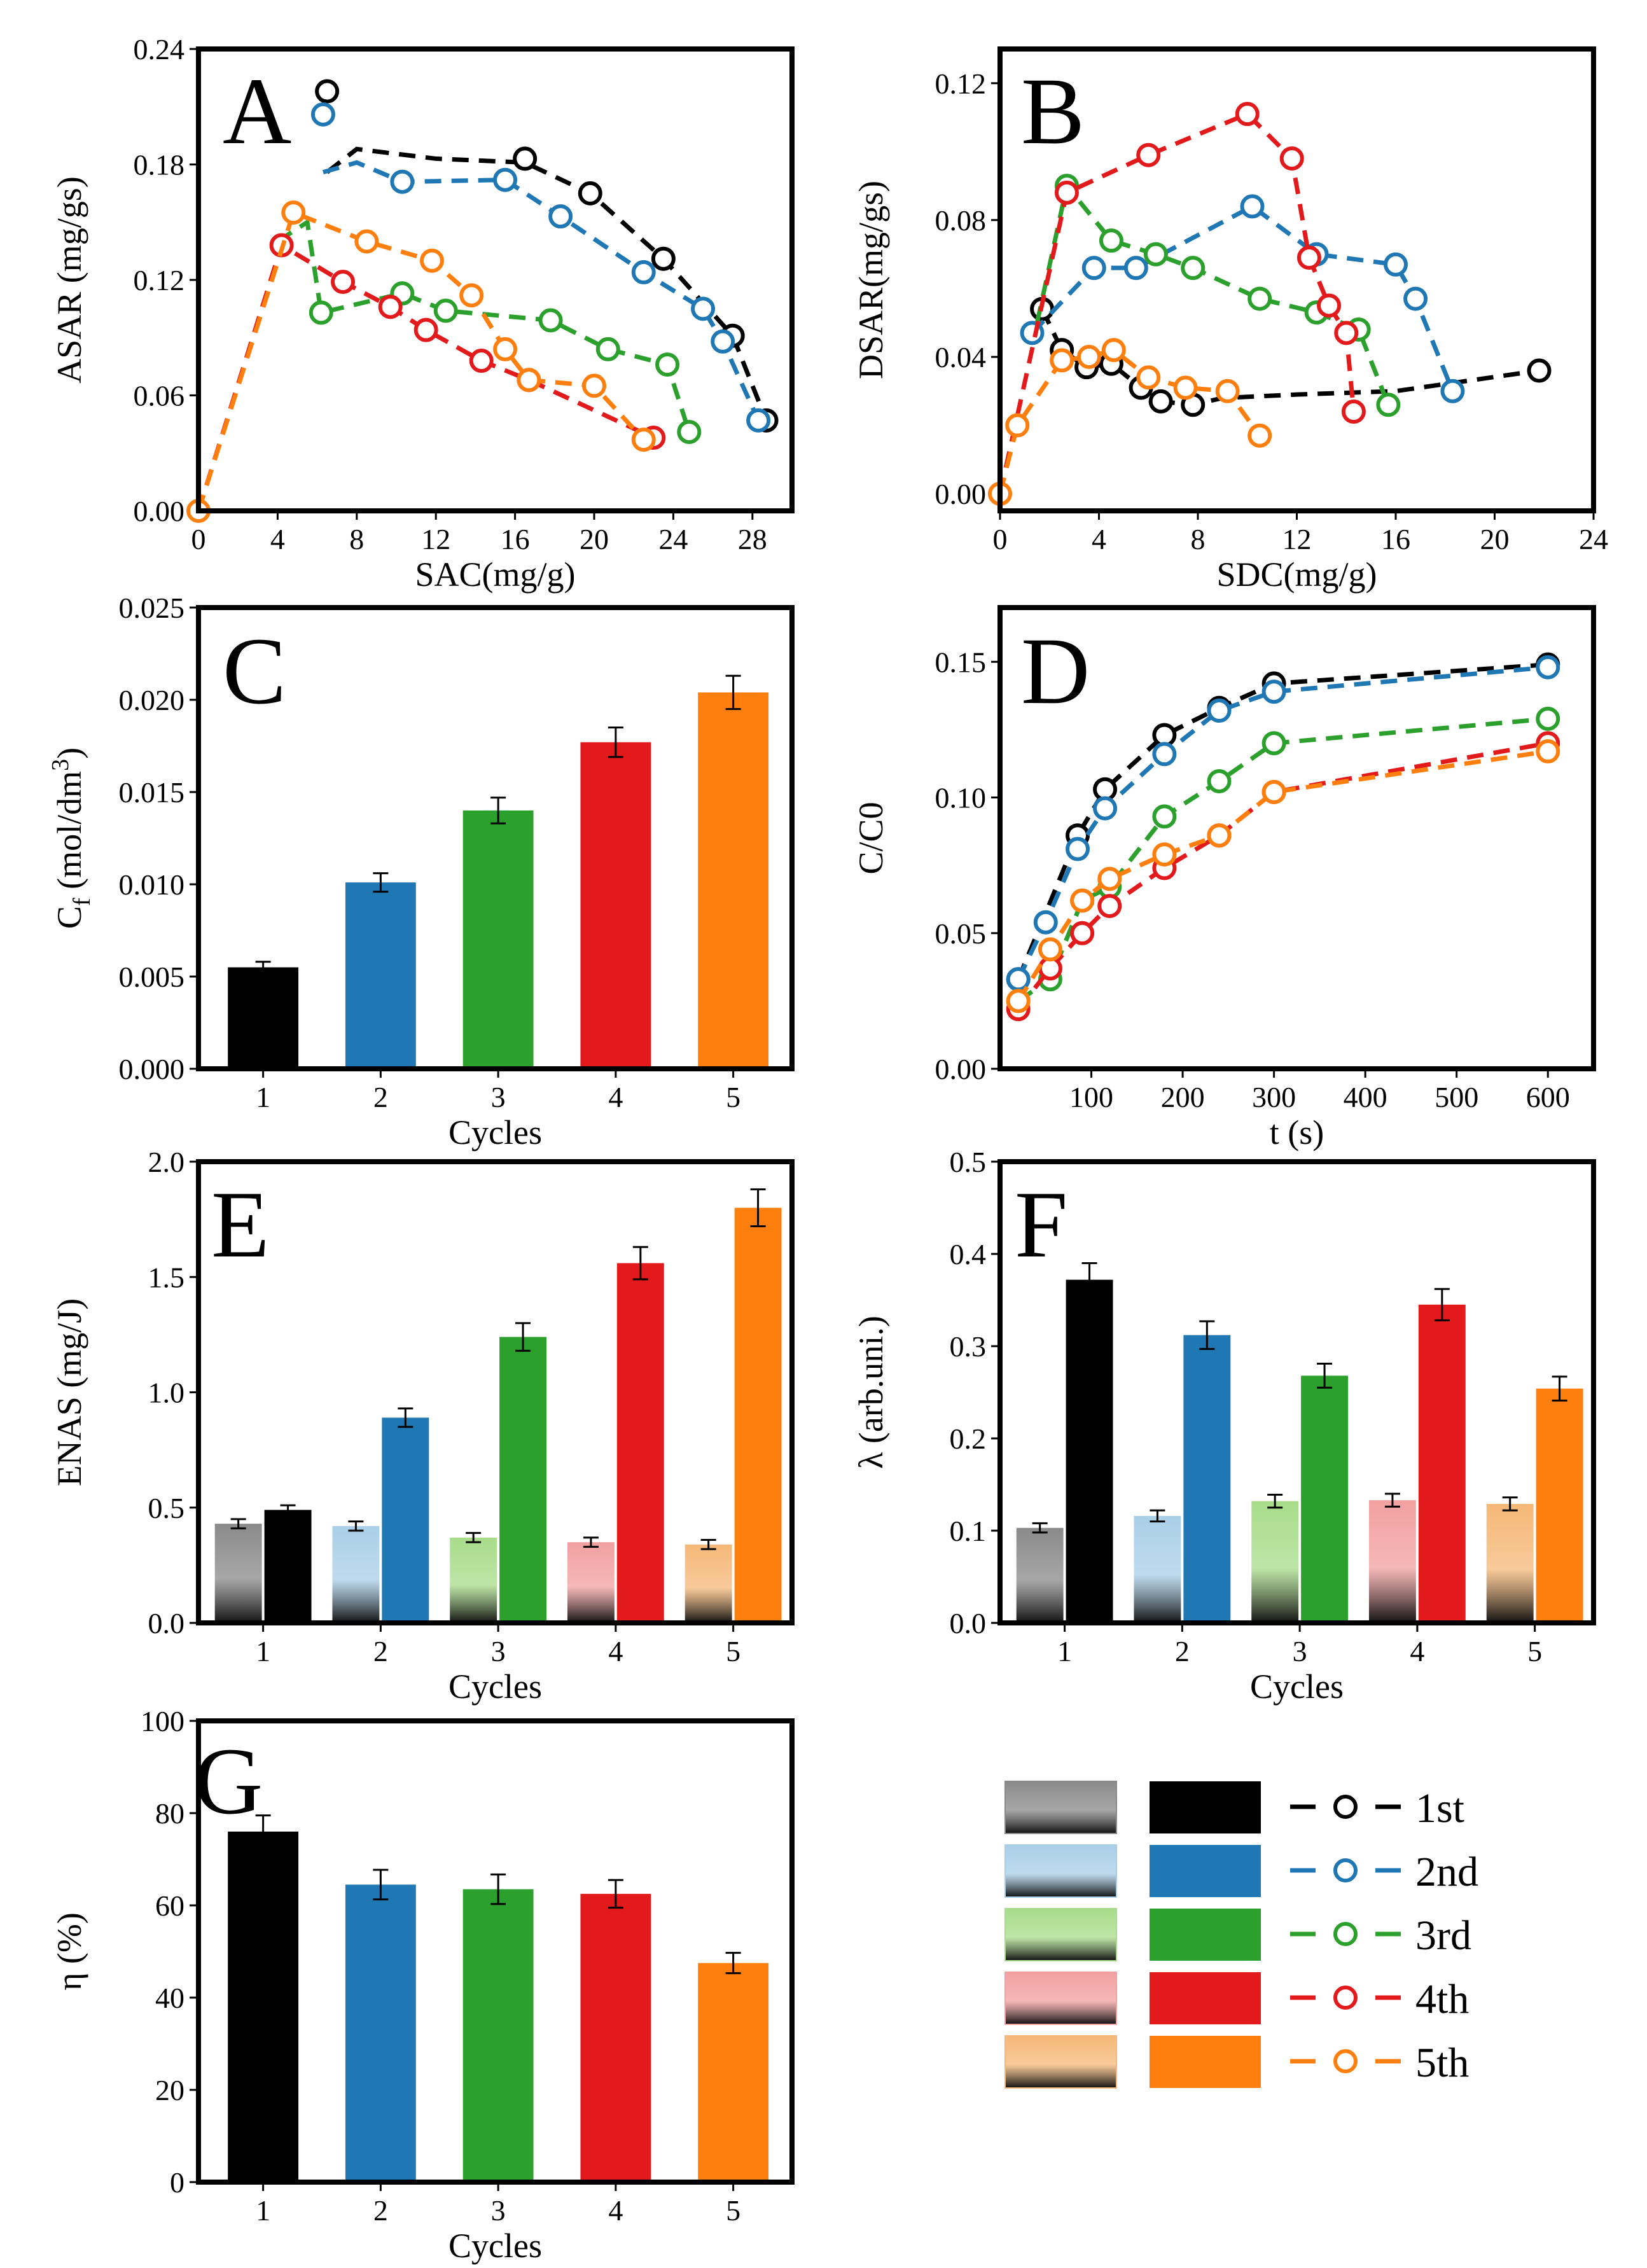 The image size is (1647, 2268). Describe the element at coordinates (499, 1097) in the screenshot. I see `x-tick-label: 3` at that location.